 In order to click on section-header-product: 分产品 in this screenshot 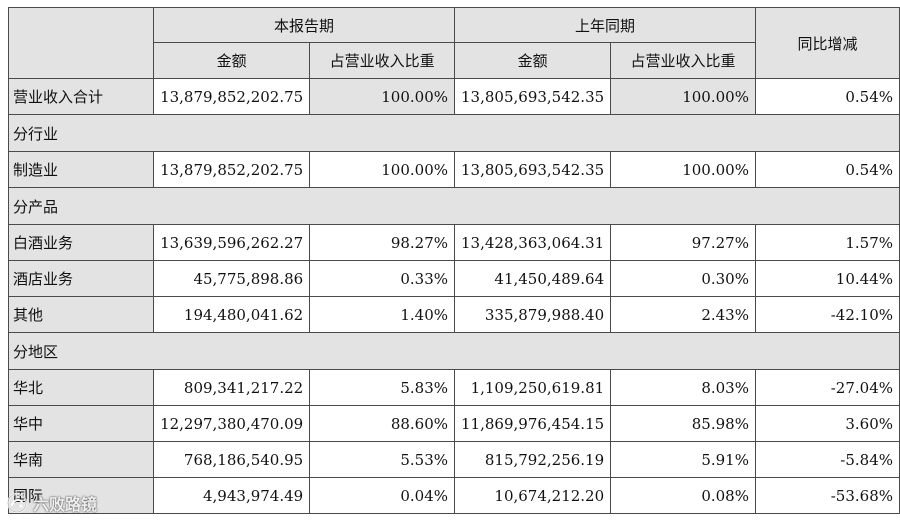, I will do `click(454, 206)`.